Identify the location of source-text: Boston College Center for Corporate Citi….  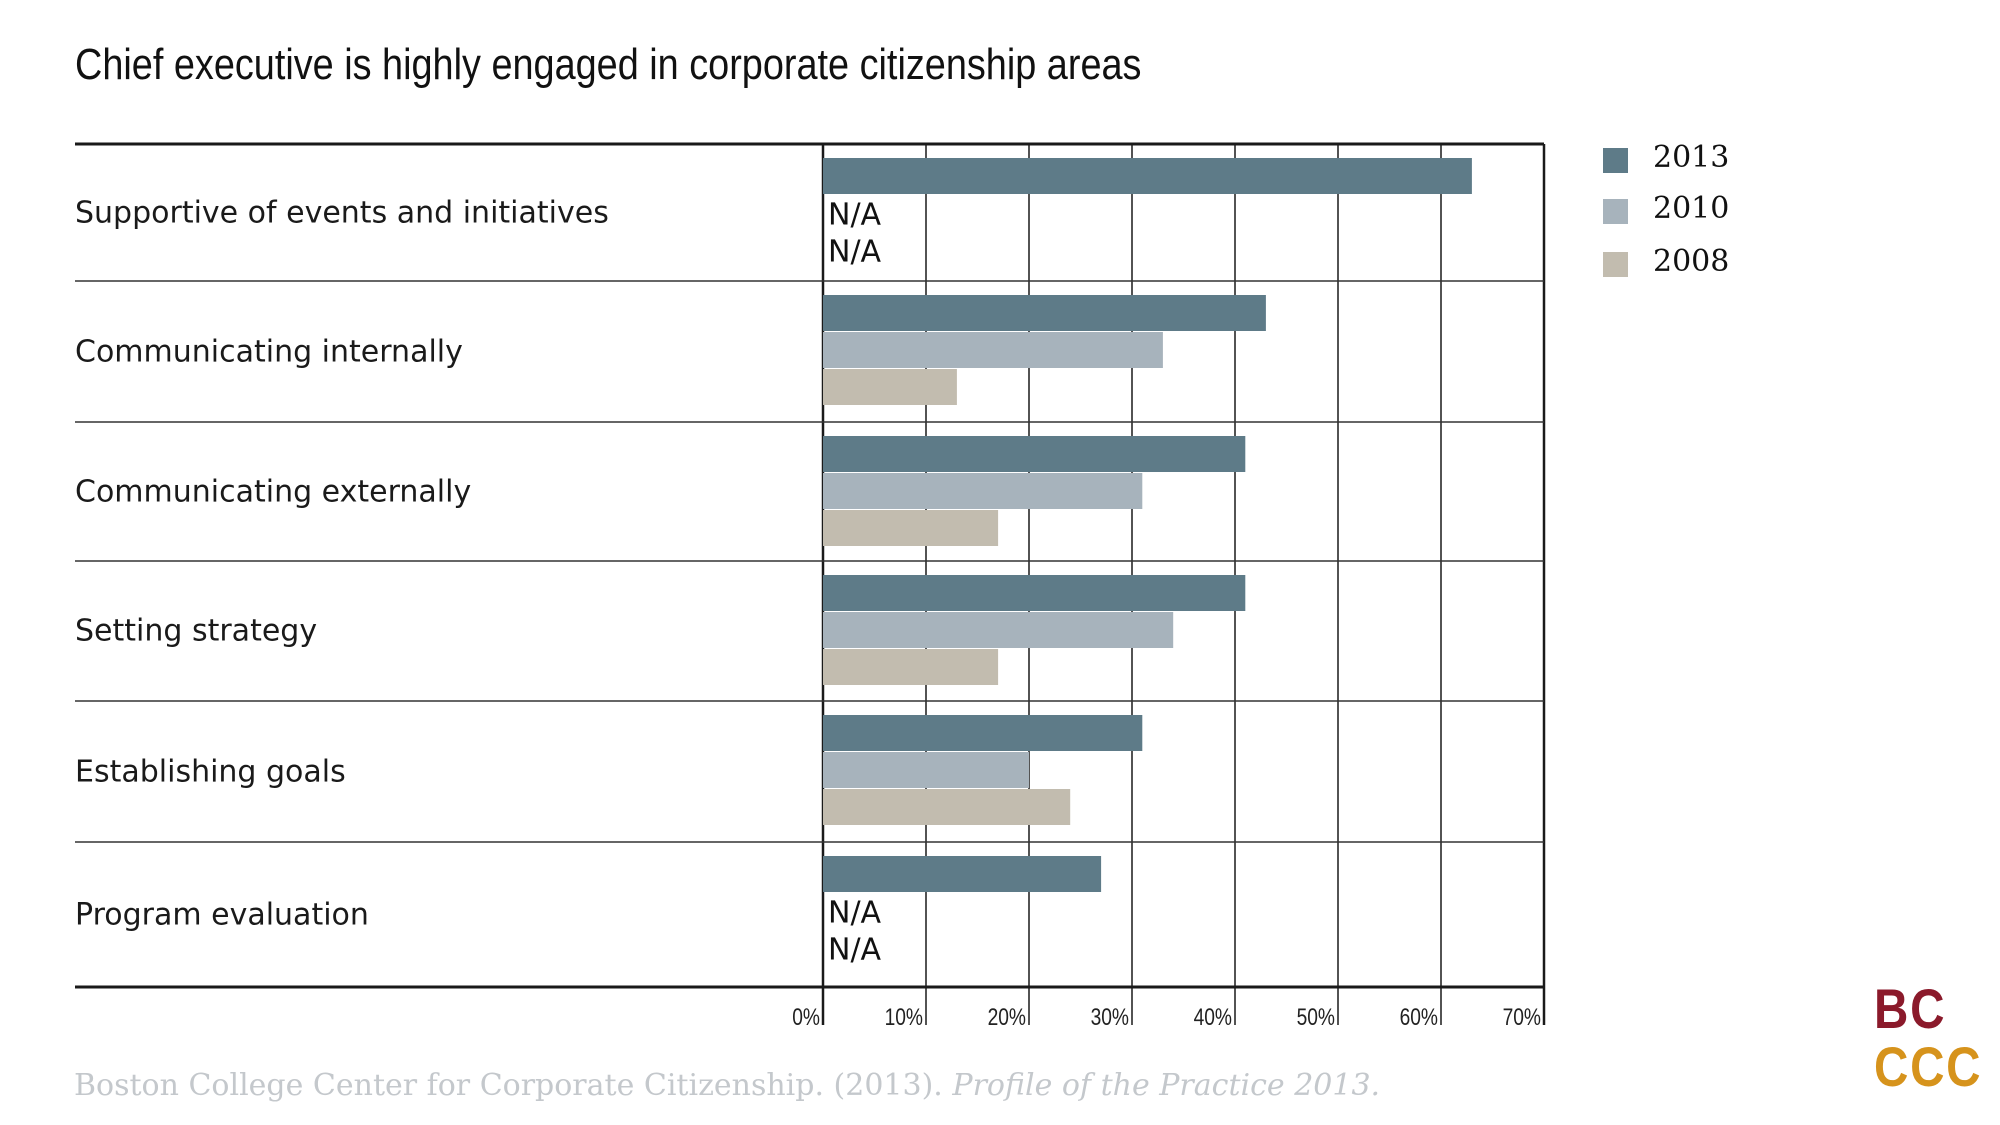
(513, 1085).